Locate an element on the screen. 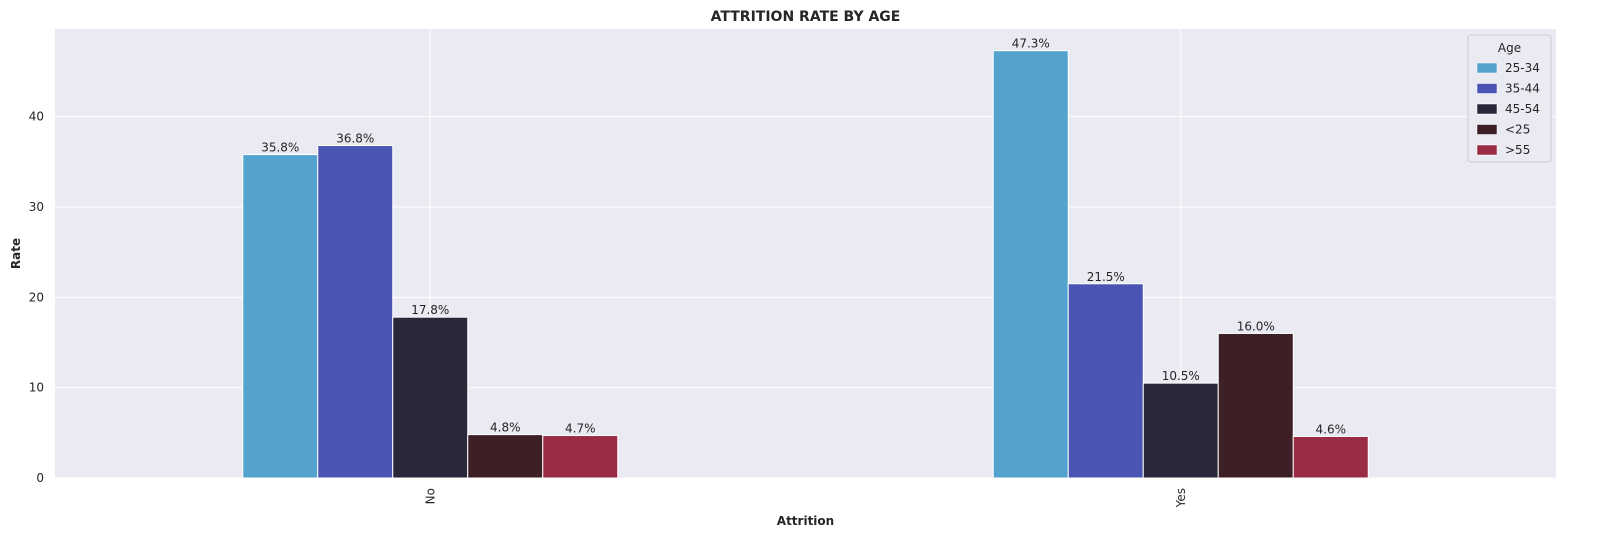 This screenshot has height=554, width=1614. legend-entry-label: >55 is located at coordinates (1517, 150).